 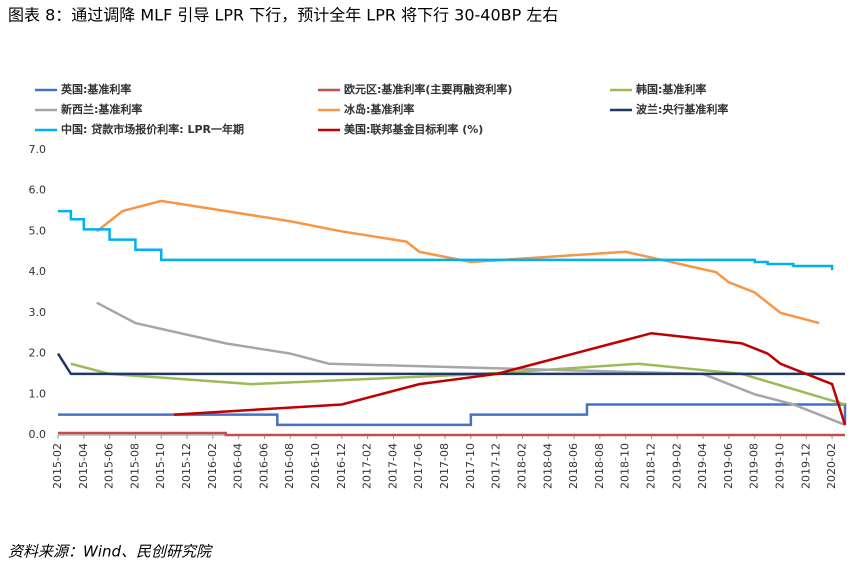 I want to click on legend-label: 美国:联邦基金目标利率 (%), so click(x=413, y=129).